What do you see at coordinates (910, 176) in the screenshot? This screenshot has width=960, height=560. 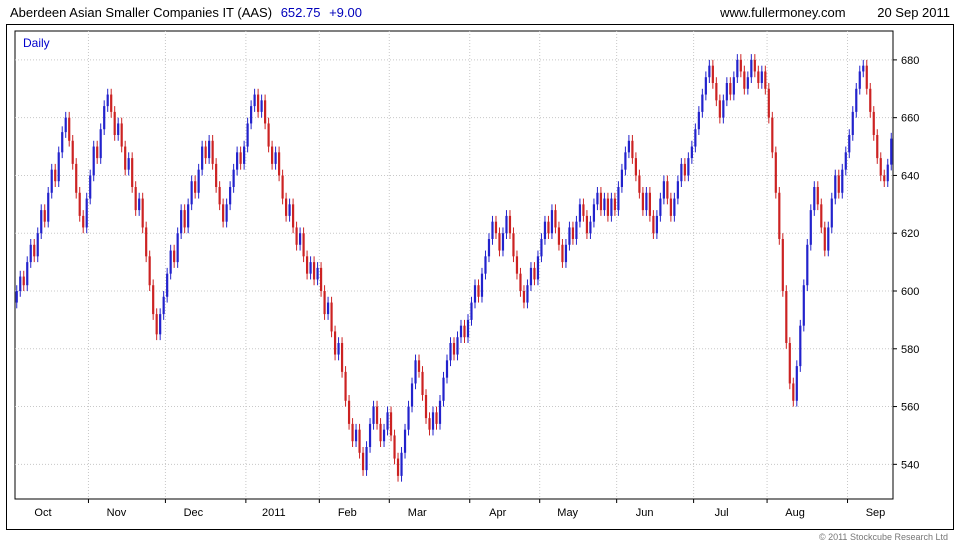 I see `svg-text: 640` at bounding box center [910, 176].